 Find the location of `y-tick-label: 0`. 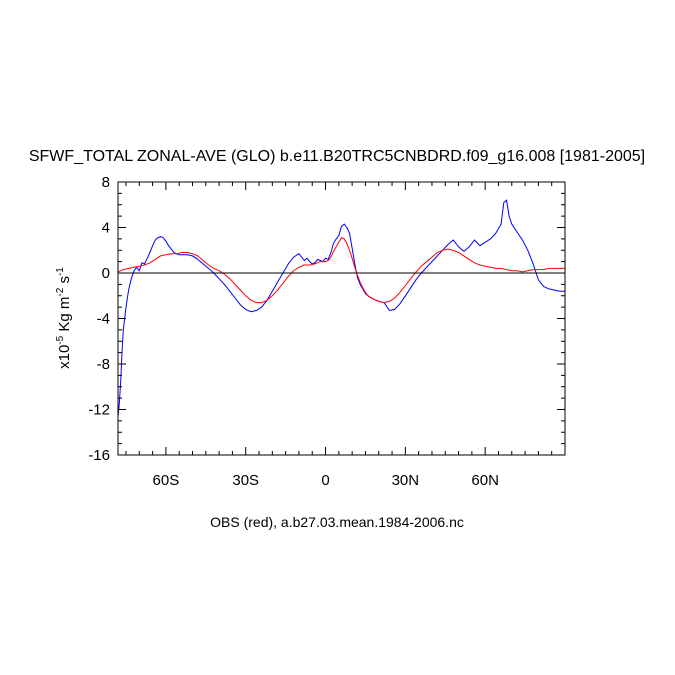

y-tick-label: 0 is located at coordinates (106, 273).